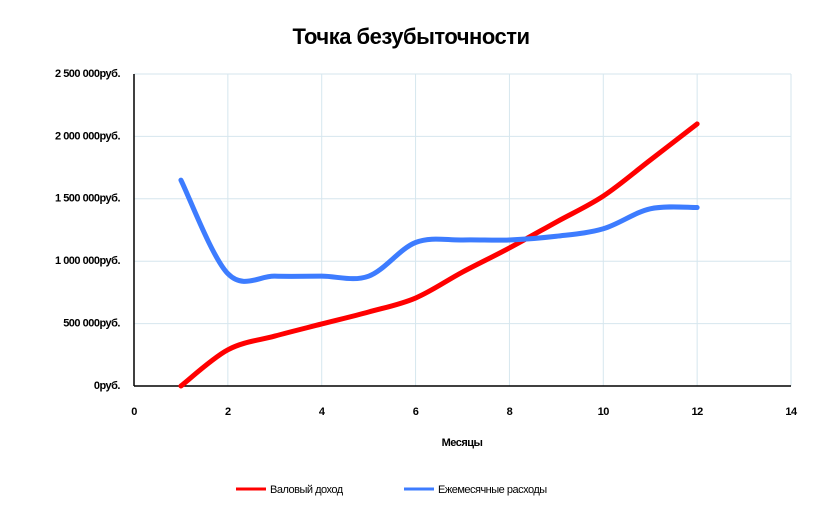 The height and width of the screenshot is (523, 822). What do you see at coordinates (87, 261) in the screenshot?
I see `y-tick-label: 1 000 000руб.` at bounding box center [87, 261].